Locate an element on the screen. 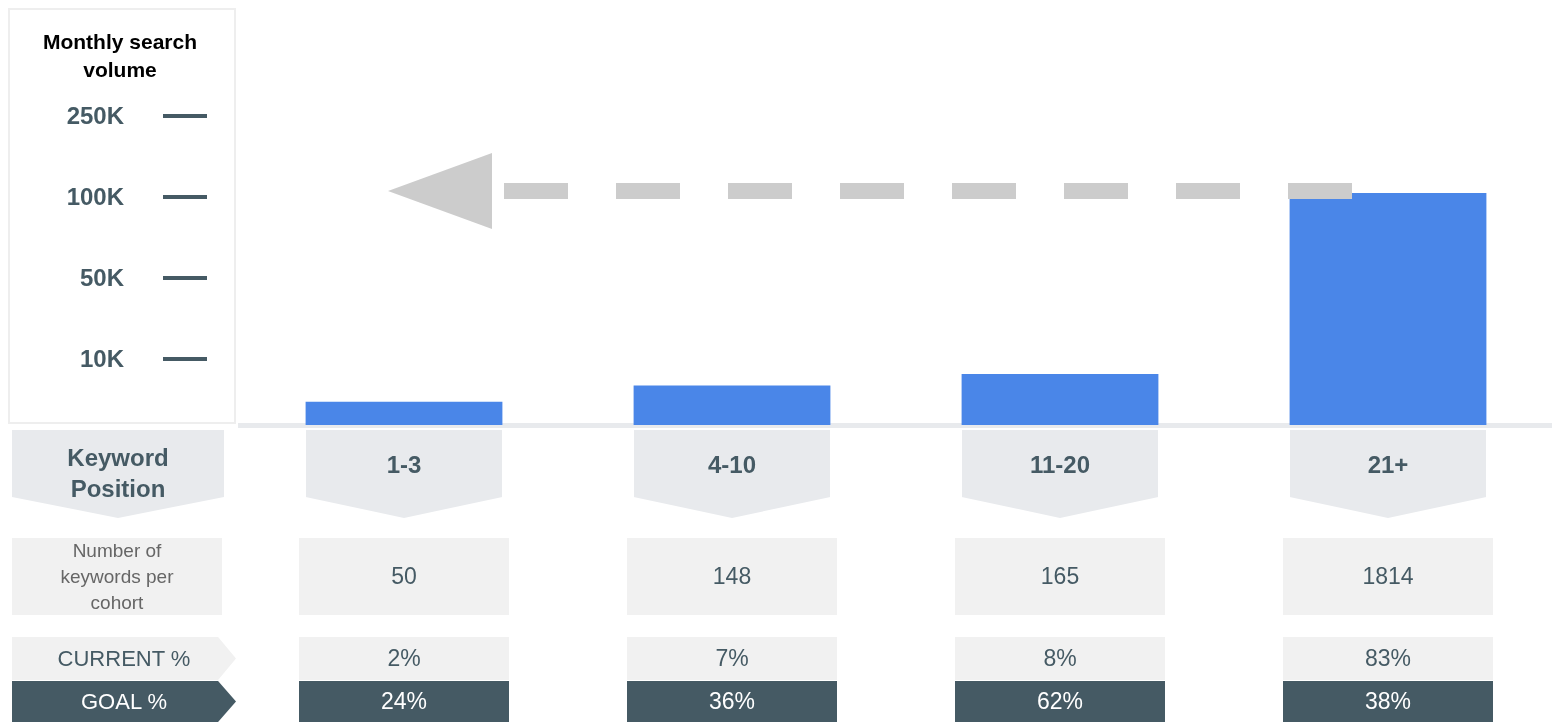 This screenshot has width=1552, height=722. x-tick-label: 11-20 is located at coordinates (1060, 474).